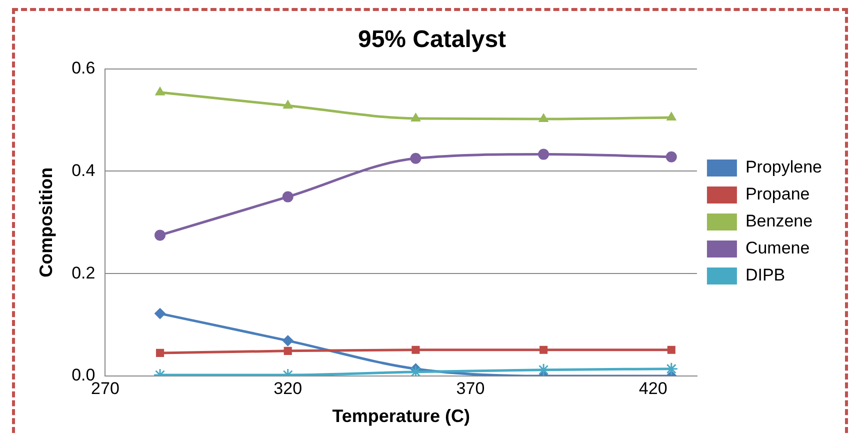 The width and height of the screenshot is (862, 445). Describe the element at coordinates (765, 275) in the screenshot. I see `legend-label: DIPB` at that location.